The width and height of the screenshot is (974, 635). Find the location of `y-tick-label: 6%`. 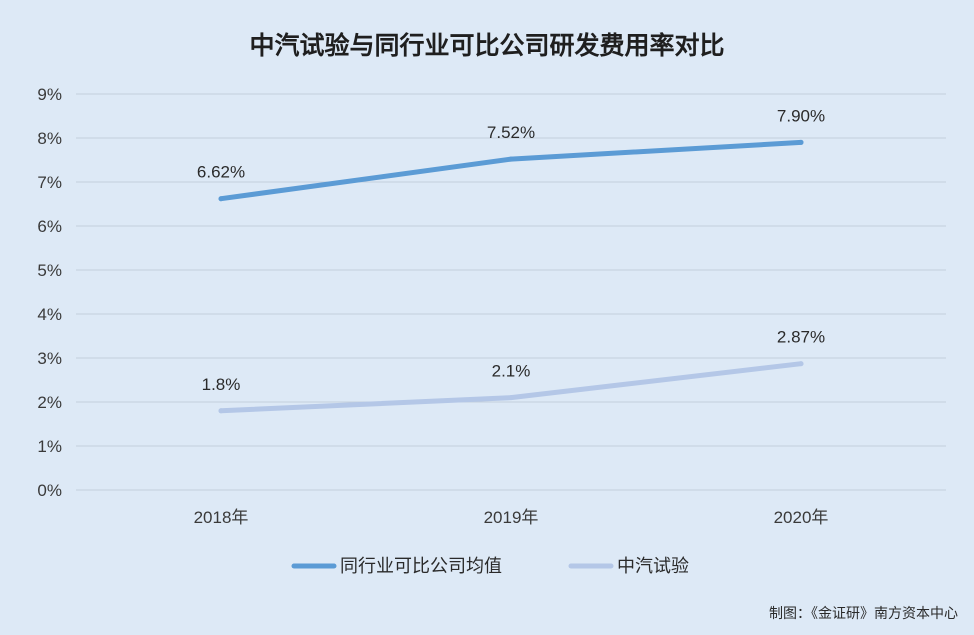

y-tick-label: 6% is located at coordinates (49, 226).